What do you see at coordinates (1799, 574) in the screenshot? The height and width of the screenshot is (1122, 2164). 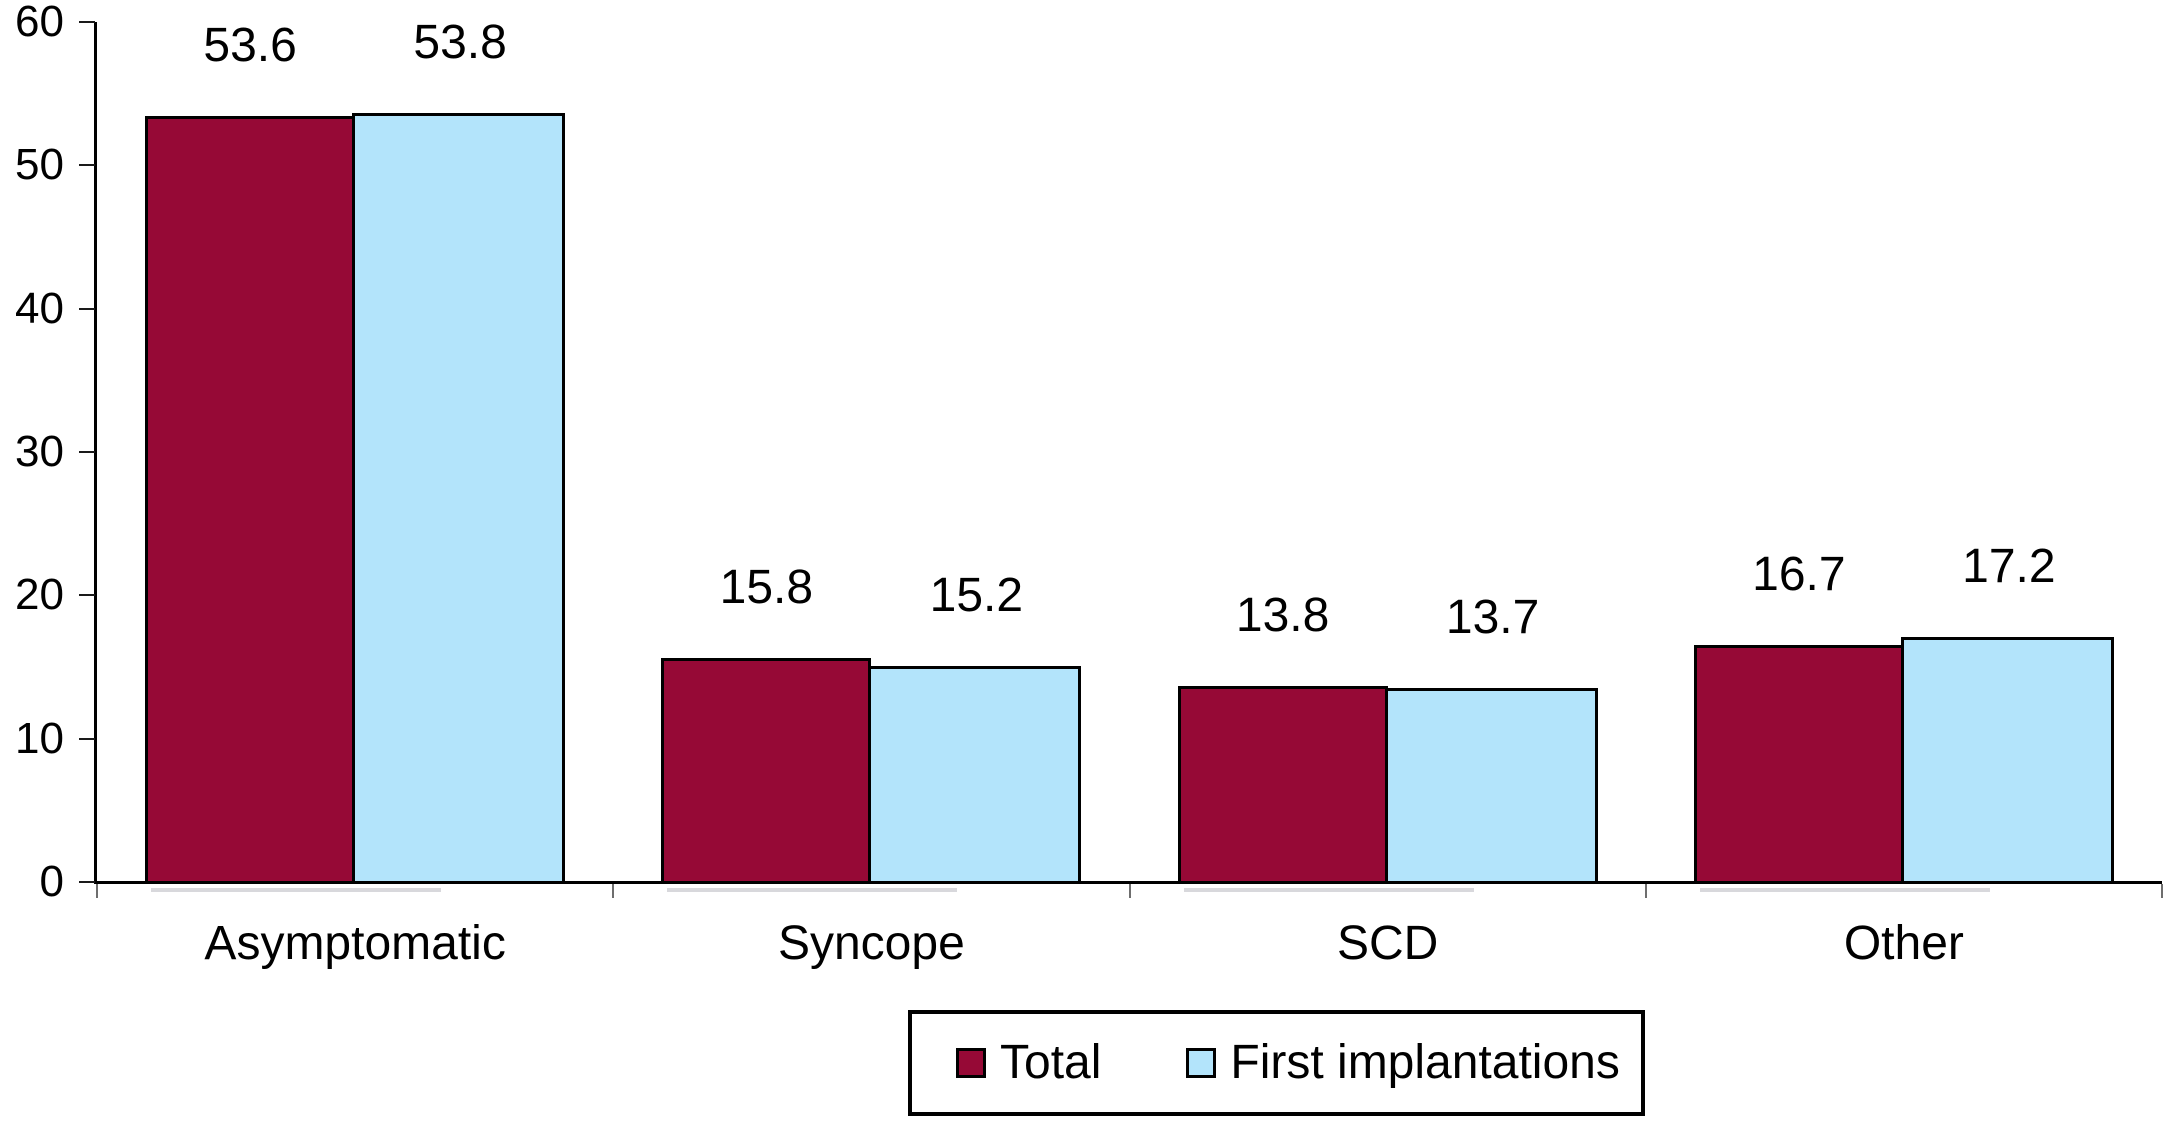 I see `bar-value-label: 16.7` at bounding box center [1799, 574].